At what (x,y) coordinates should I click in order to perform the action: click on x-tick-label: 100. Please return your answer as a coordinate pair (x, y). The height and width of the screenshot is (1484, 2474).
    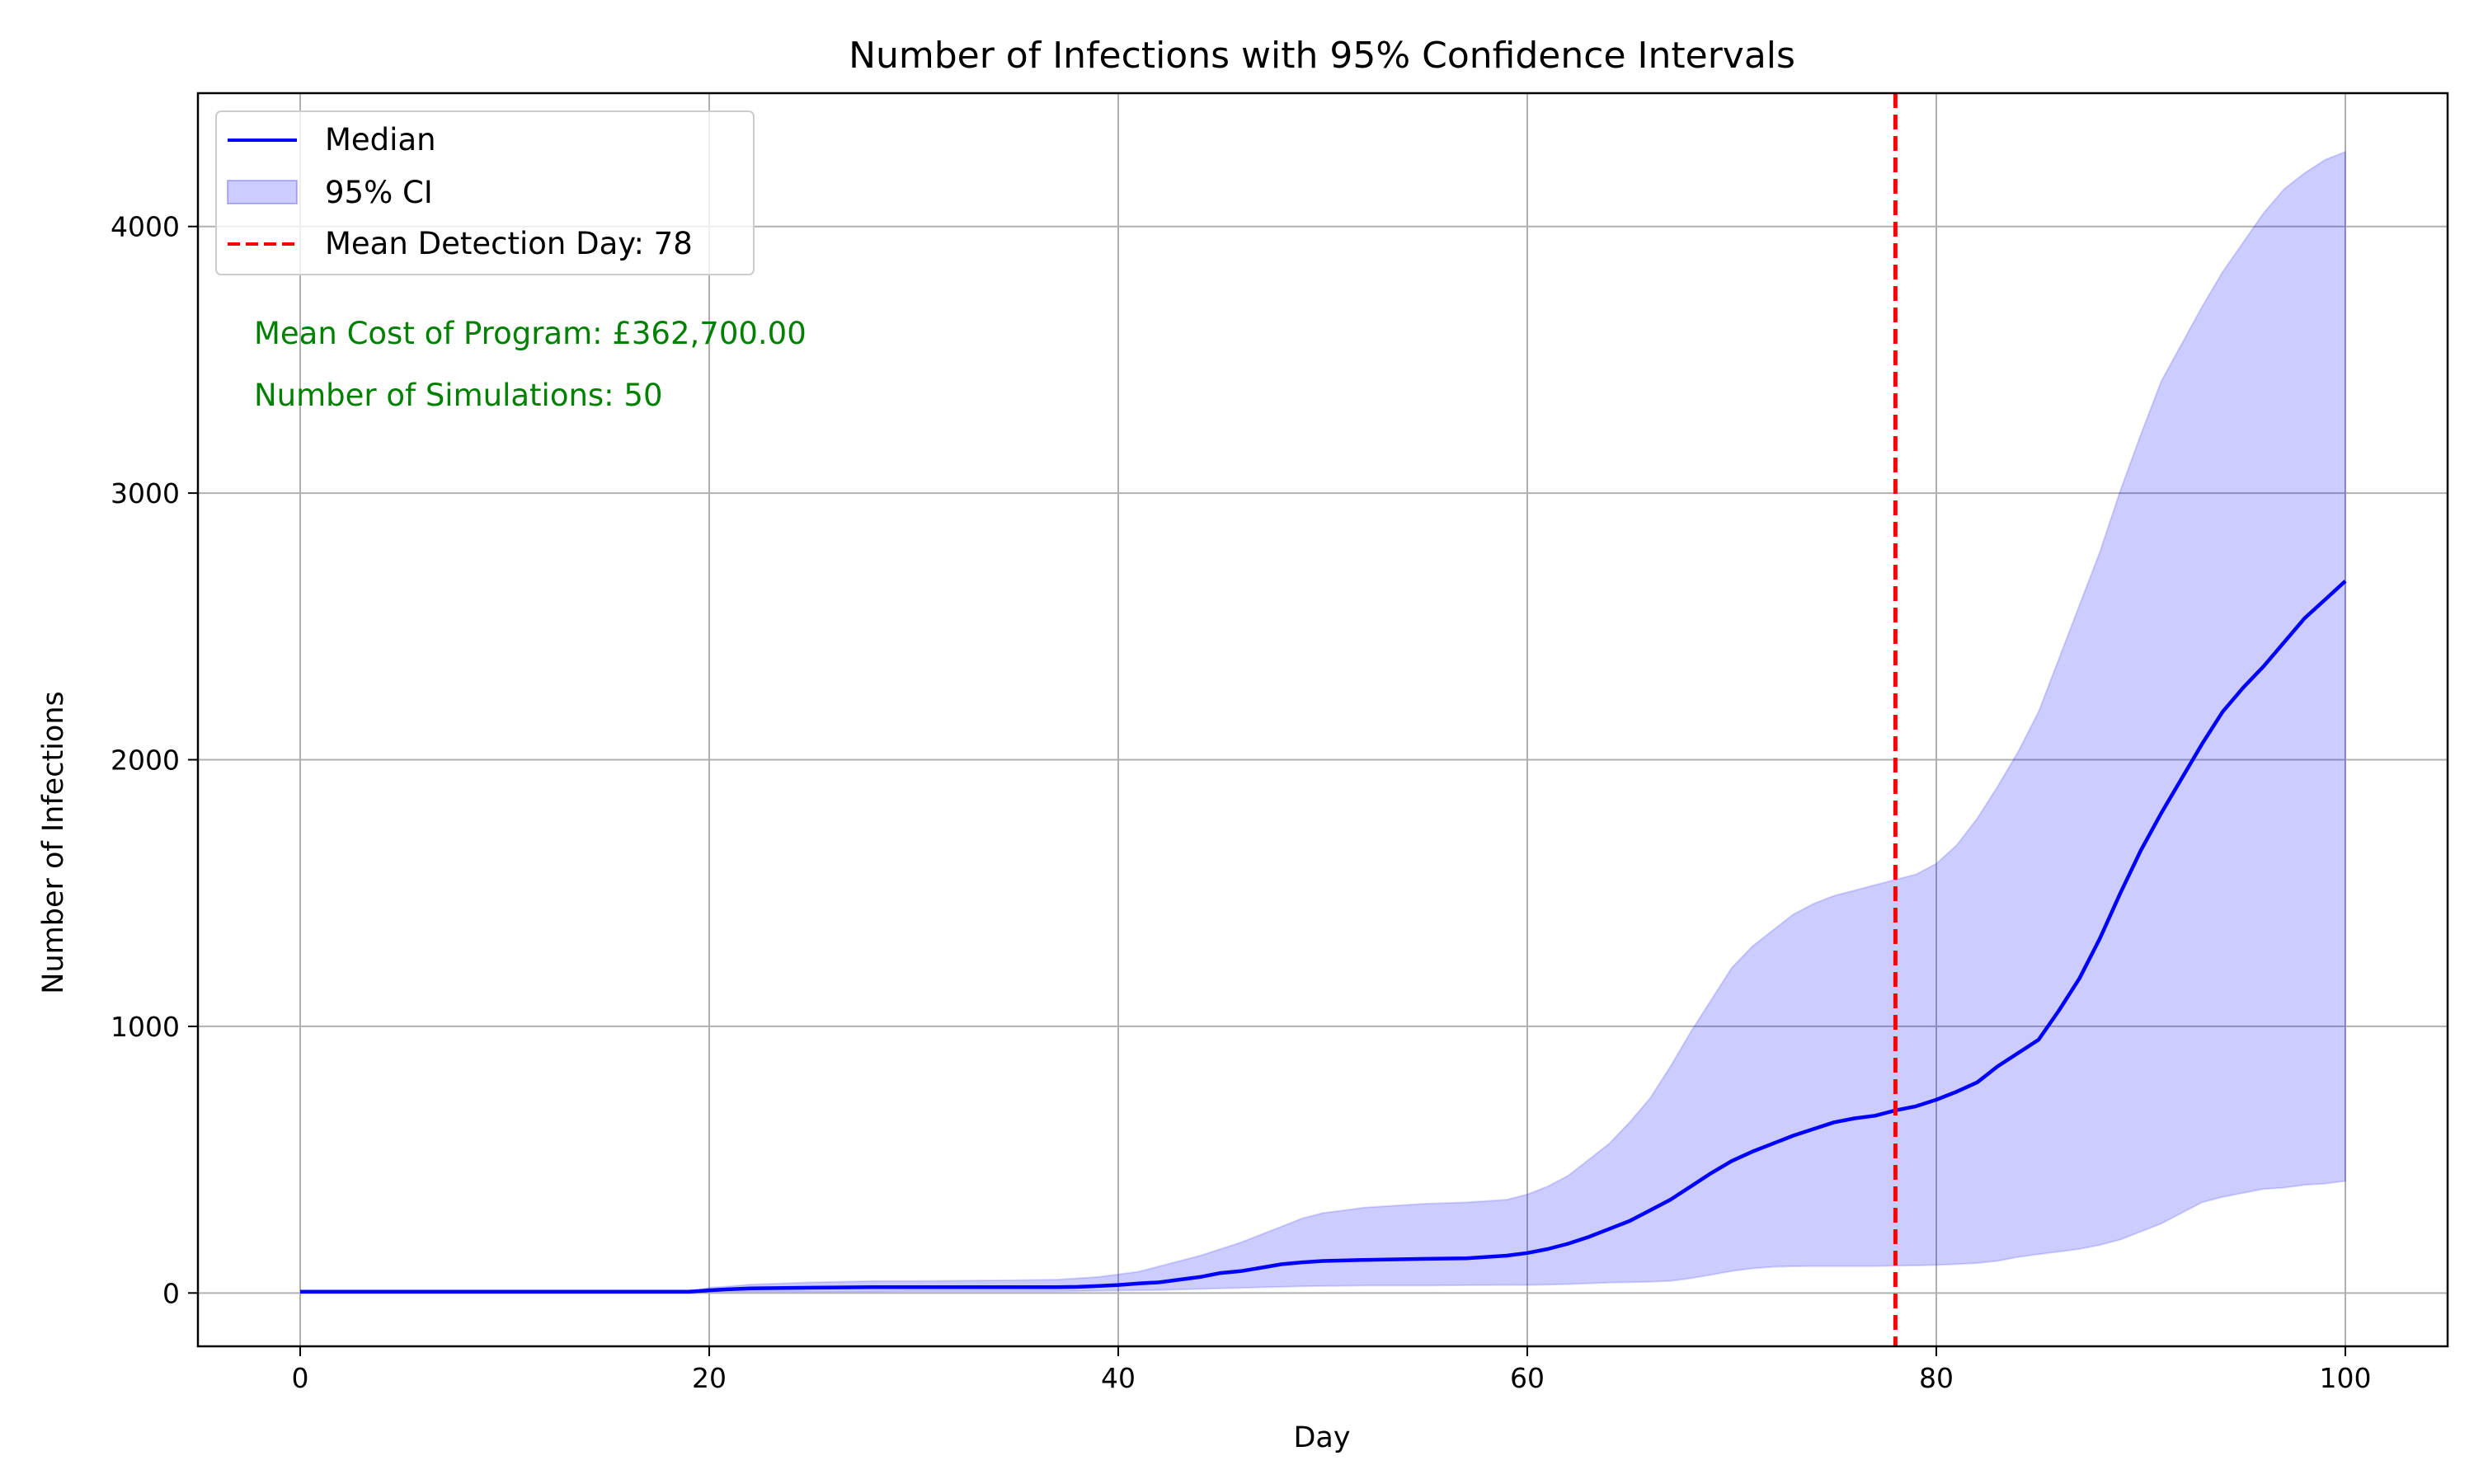
    Looking at the image, I should click on (2346, 1378).